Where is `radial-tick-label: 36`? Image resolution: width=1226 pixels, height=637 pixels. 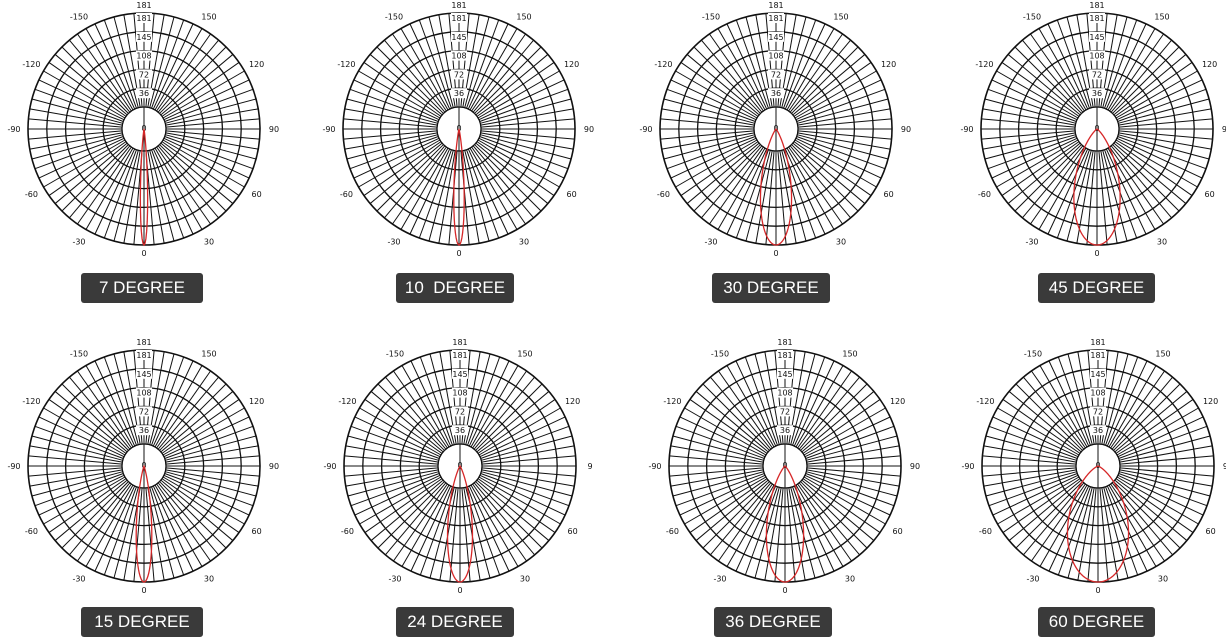 radial-tick-label: 36 is located at coordinates (1098, 430).